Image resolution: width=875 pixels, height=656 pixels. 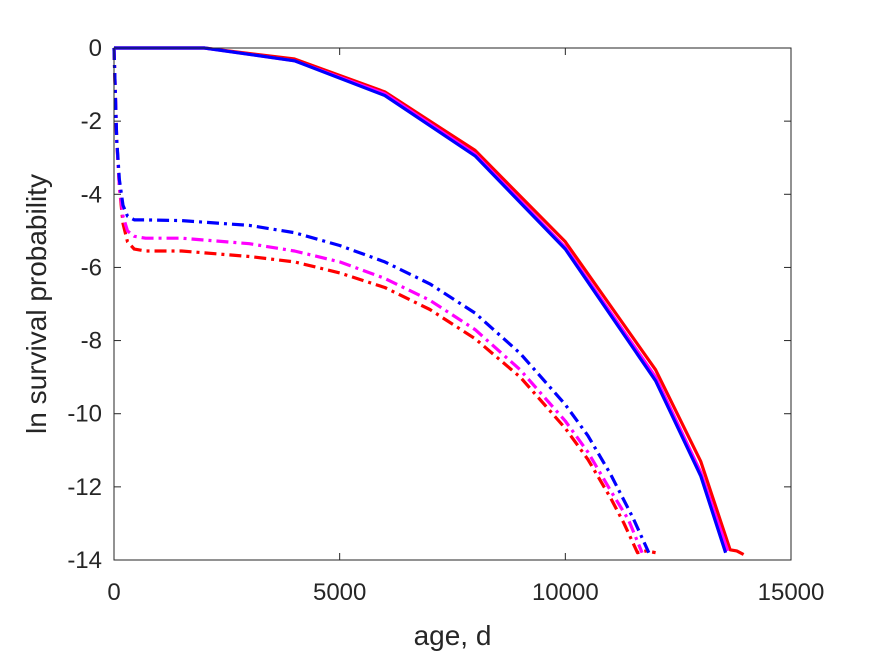 I want to click on x-axis-label: age, d, so click(x=453, y=635).